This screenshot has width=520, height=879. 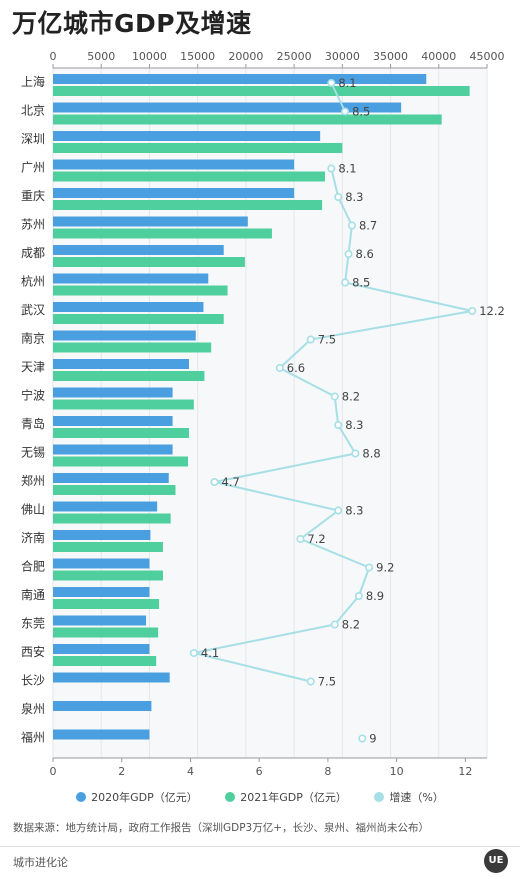 What do you see at coordinates (416, 797) in the screenshot?
I see `legend-label-growth: 增速（%）` at bounding box center [416, 797].